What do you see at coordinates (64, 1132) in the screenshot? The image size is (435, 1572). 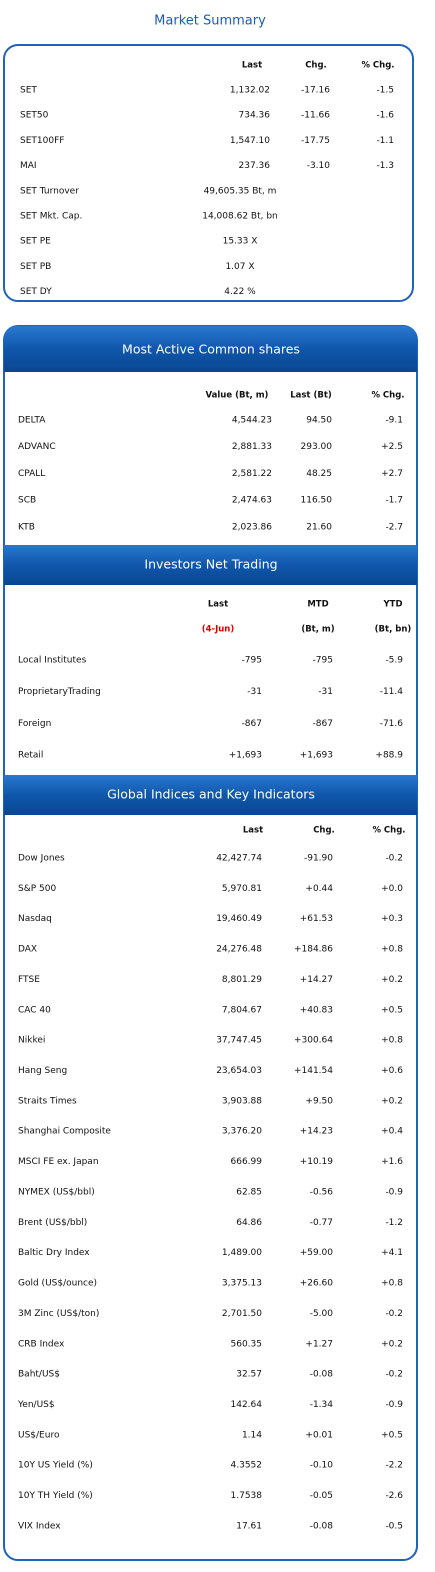 I see `row-label: Shanghai Composite` at bounding box center [64, 1132].